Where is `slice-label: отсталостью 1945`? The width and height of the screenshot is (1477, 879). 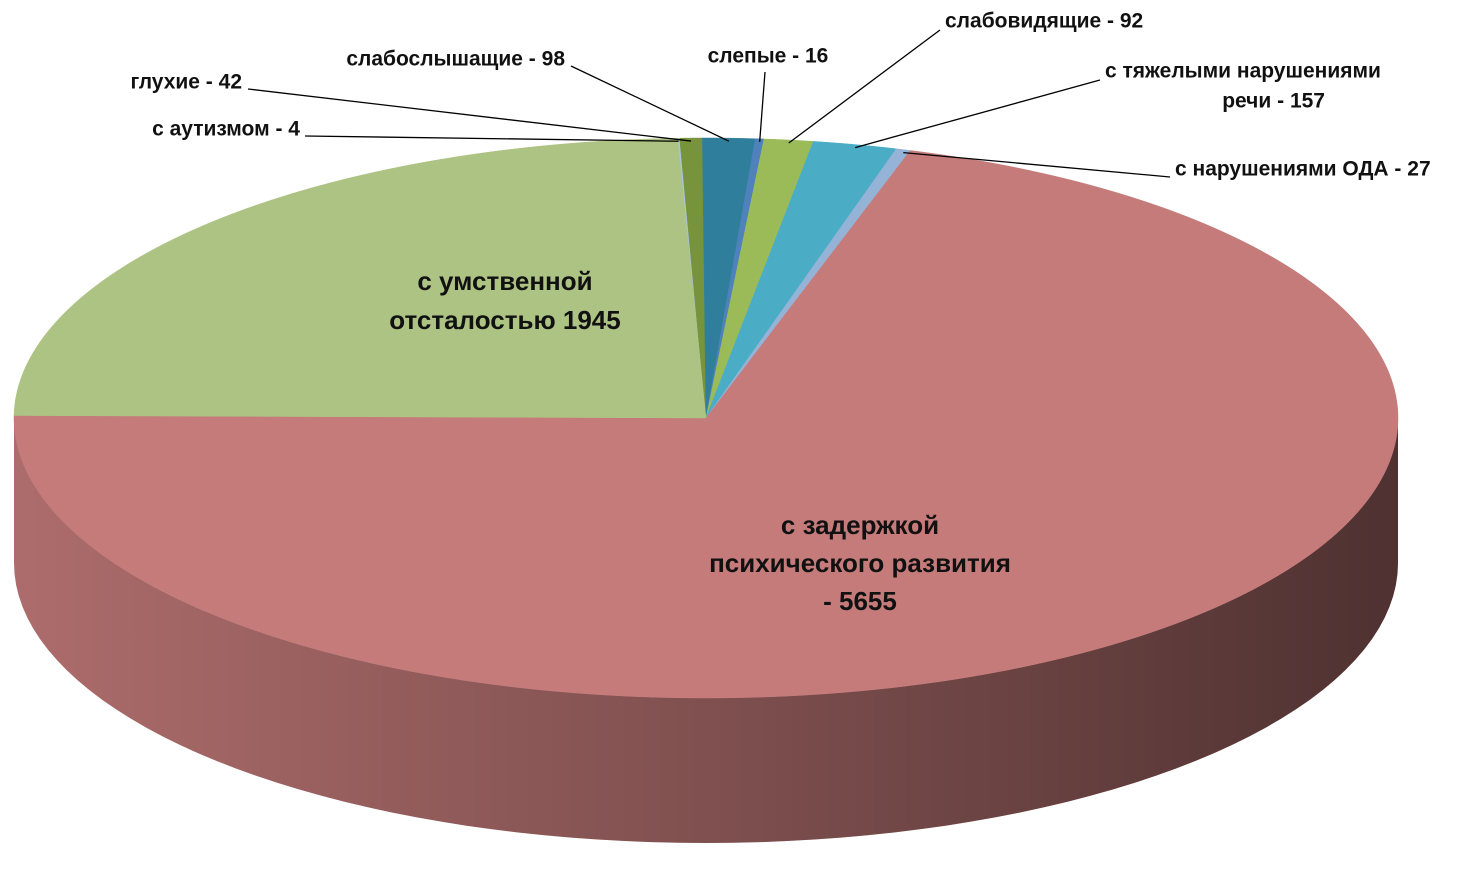 slice-label: отсталостью 1945 is located at coordinates (504, 320).